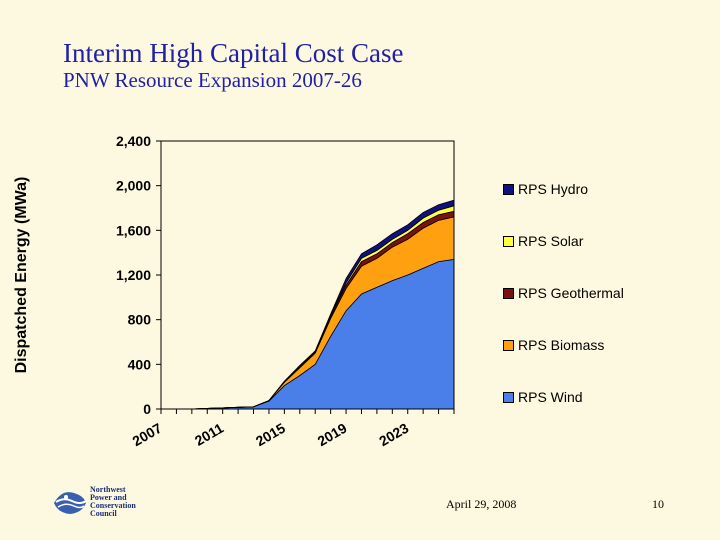 Image resolution: width=720 pixels, height=540 pixels. Describe the element at coordinates (140, 364) in the screenshot. I see `y-tick-label: 400` at that location.